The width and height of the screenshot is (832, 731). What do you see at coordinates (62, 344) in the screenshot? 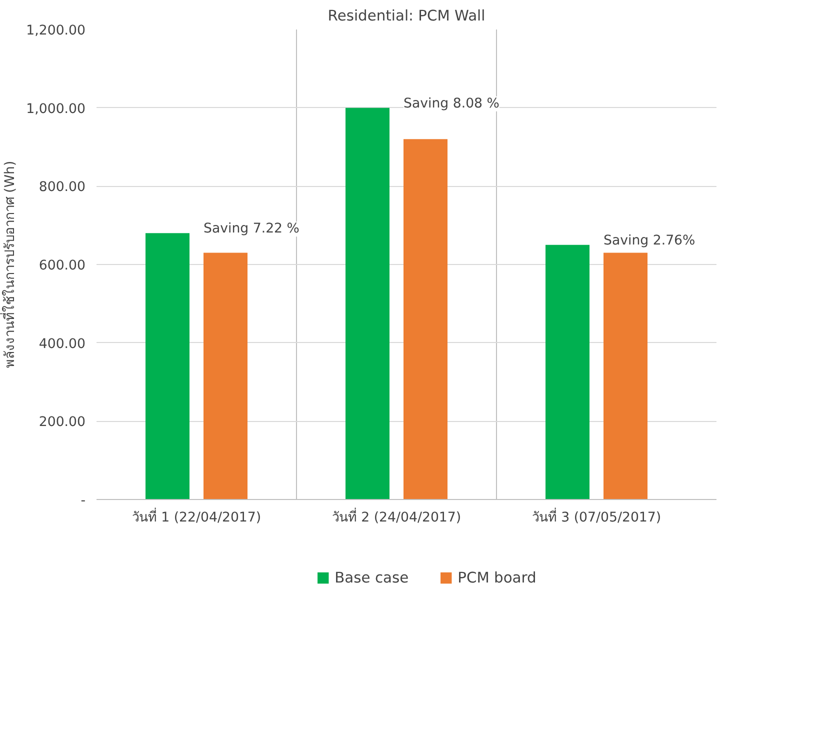
I see `y-tick-label: 400.00` at bounding box center [62, 344].